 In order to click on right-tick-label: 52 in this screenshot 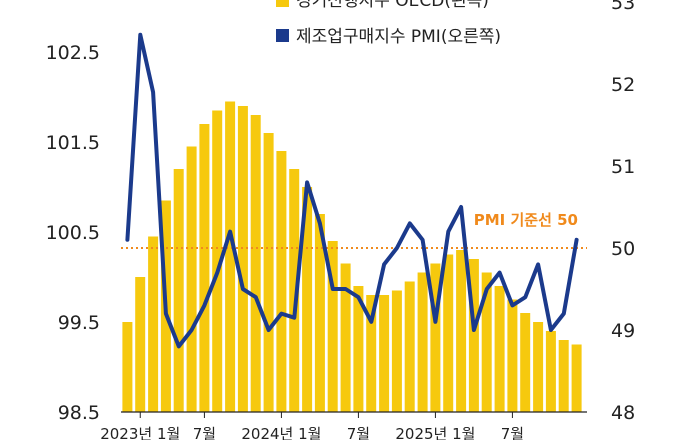, I will do `click(623, 85)`.